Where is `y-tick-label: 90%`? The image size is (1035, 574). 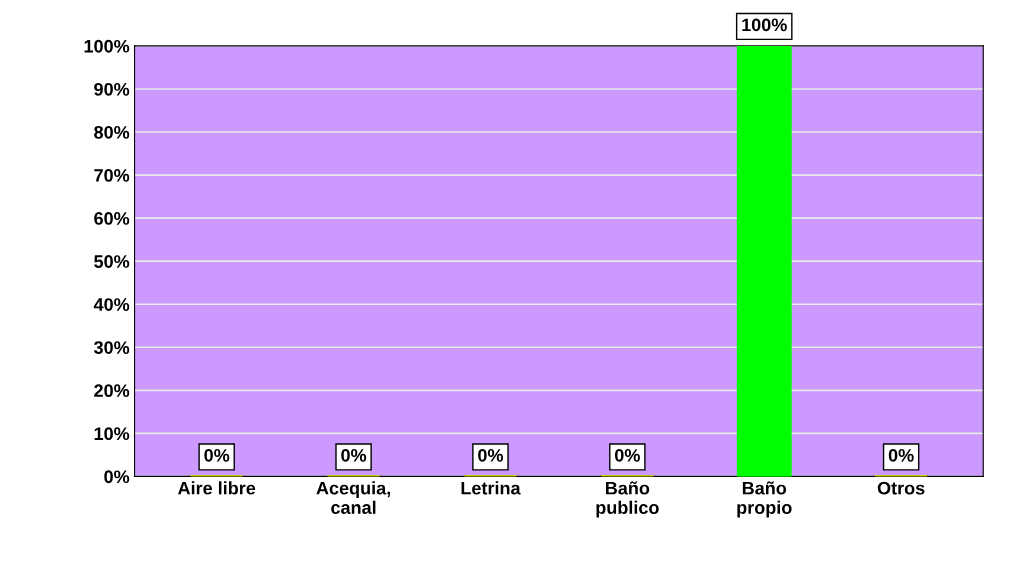
y-tick-label: 90% is located at coordinates (112, 89).